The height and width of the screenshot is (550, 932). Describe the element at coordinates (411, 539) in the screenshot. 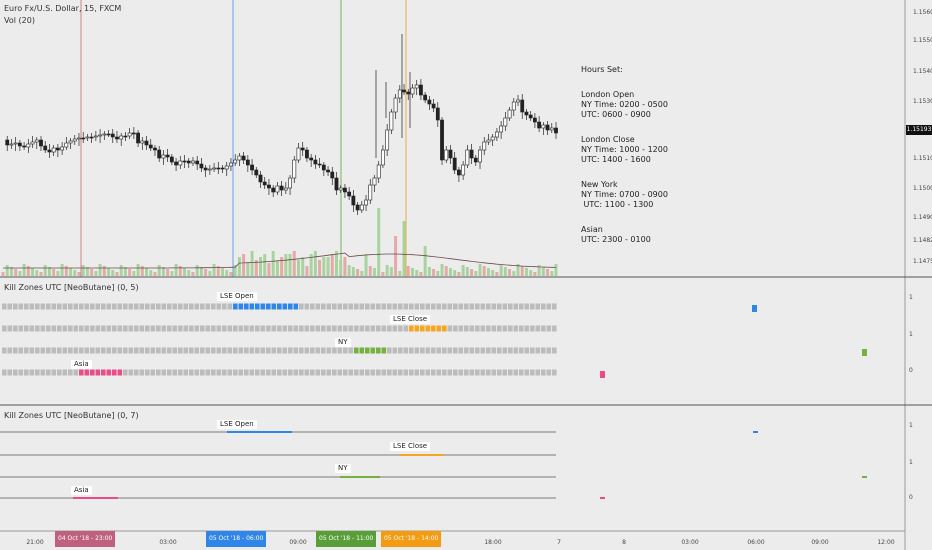

I see `time-highlight-lse-close: 05 Oct '18 - 14:00` at that location.